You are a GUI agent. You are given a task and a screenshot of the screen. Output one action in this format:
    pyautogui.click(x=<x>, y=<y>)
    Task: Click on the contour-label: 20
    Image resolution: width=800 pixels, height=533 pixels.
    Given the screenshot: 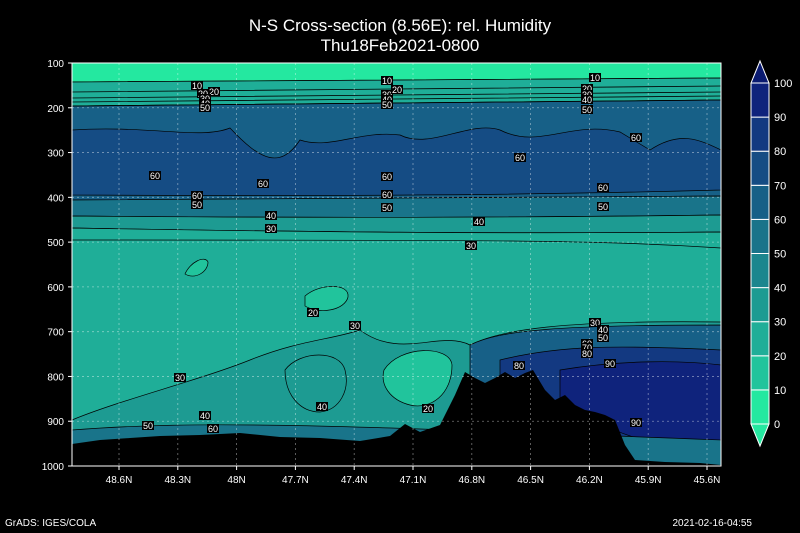 What is the action you would take?
    pyautogui.click(x=397, y=90)
    